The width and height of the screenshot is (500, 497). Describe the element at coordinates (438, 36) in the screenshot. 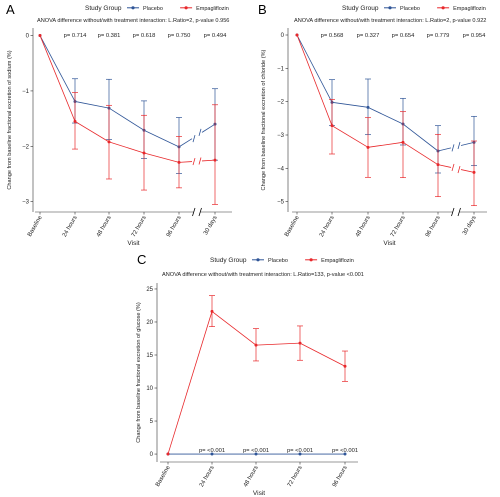

I see `pvalue-label: p= 0.779` at that location.